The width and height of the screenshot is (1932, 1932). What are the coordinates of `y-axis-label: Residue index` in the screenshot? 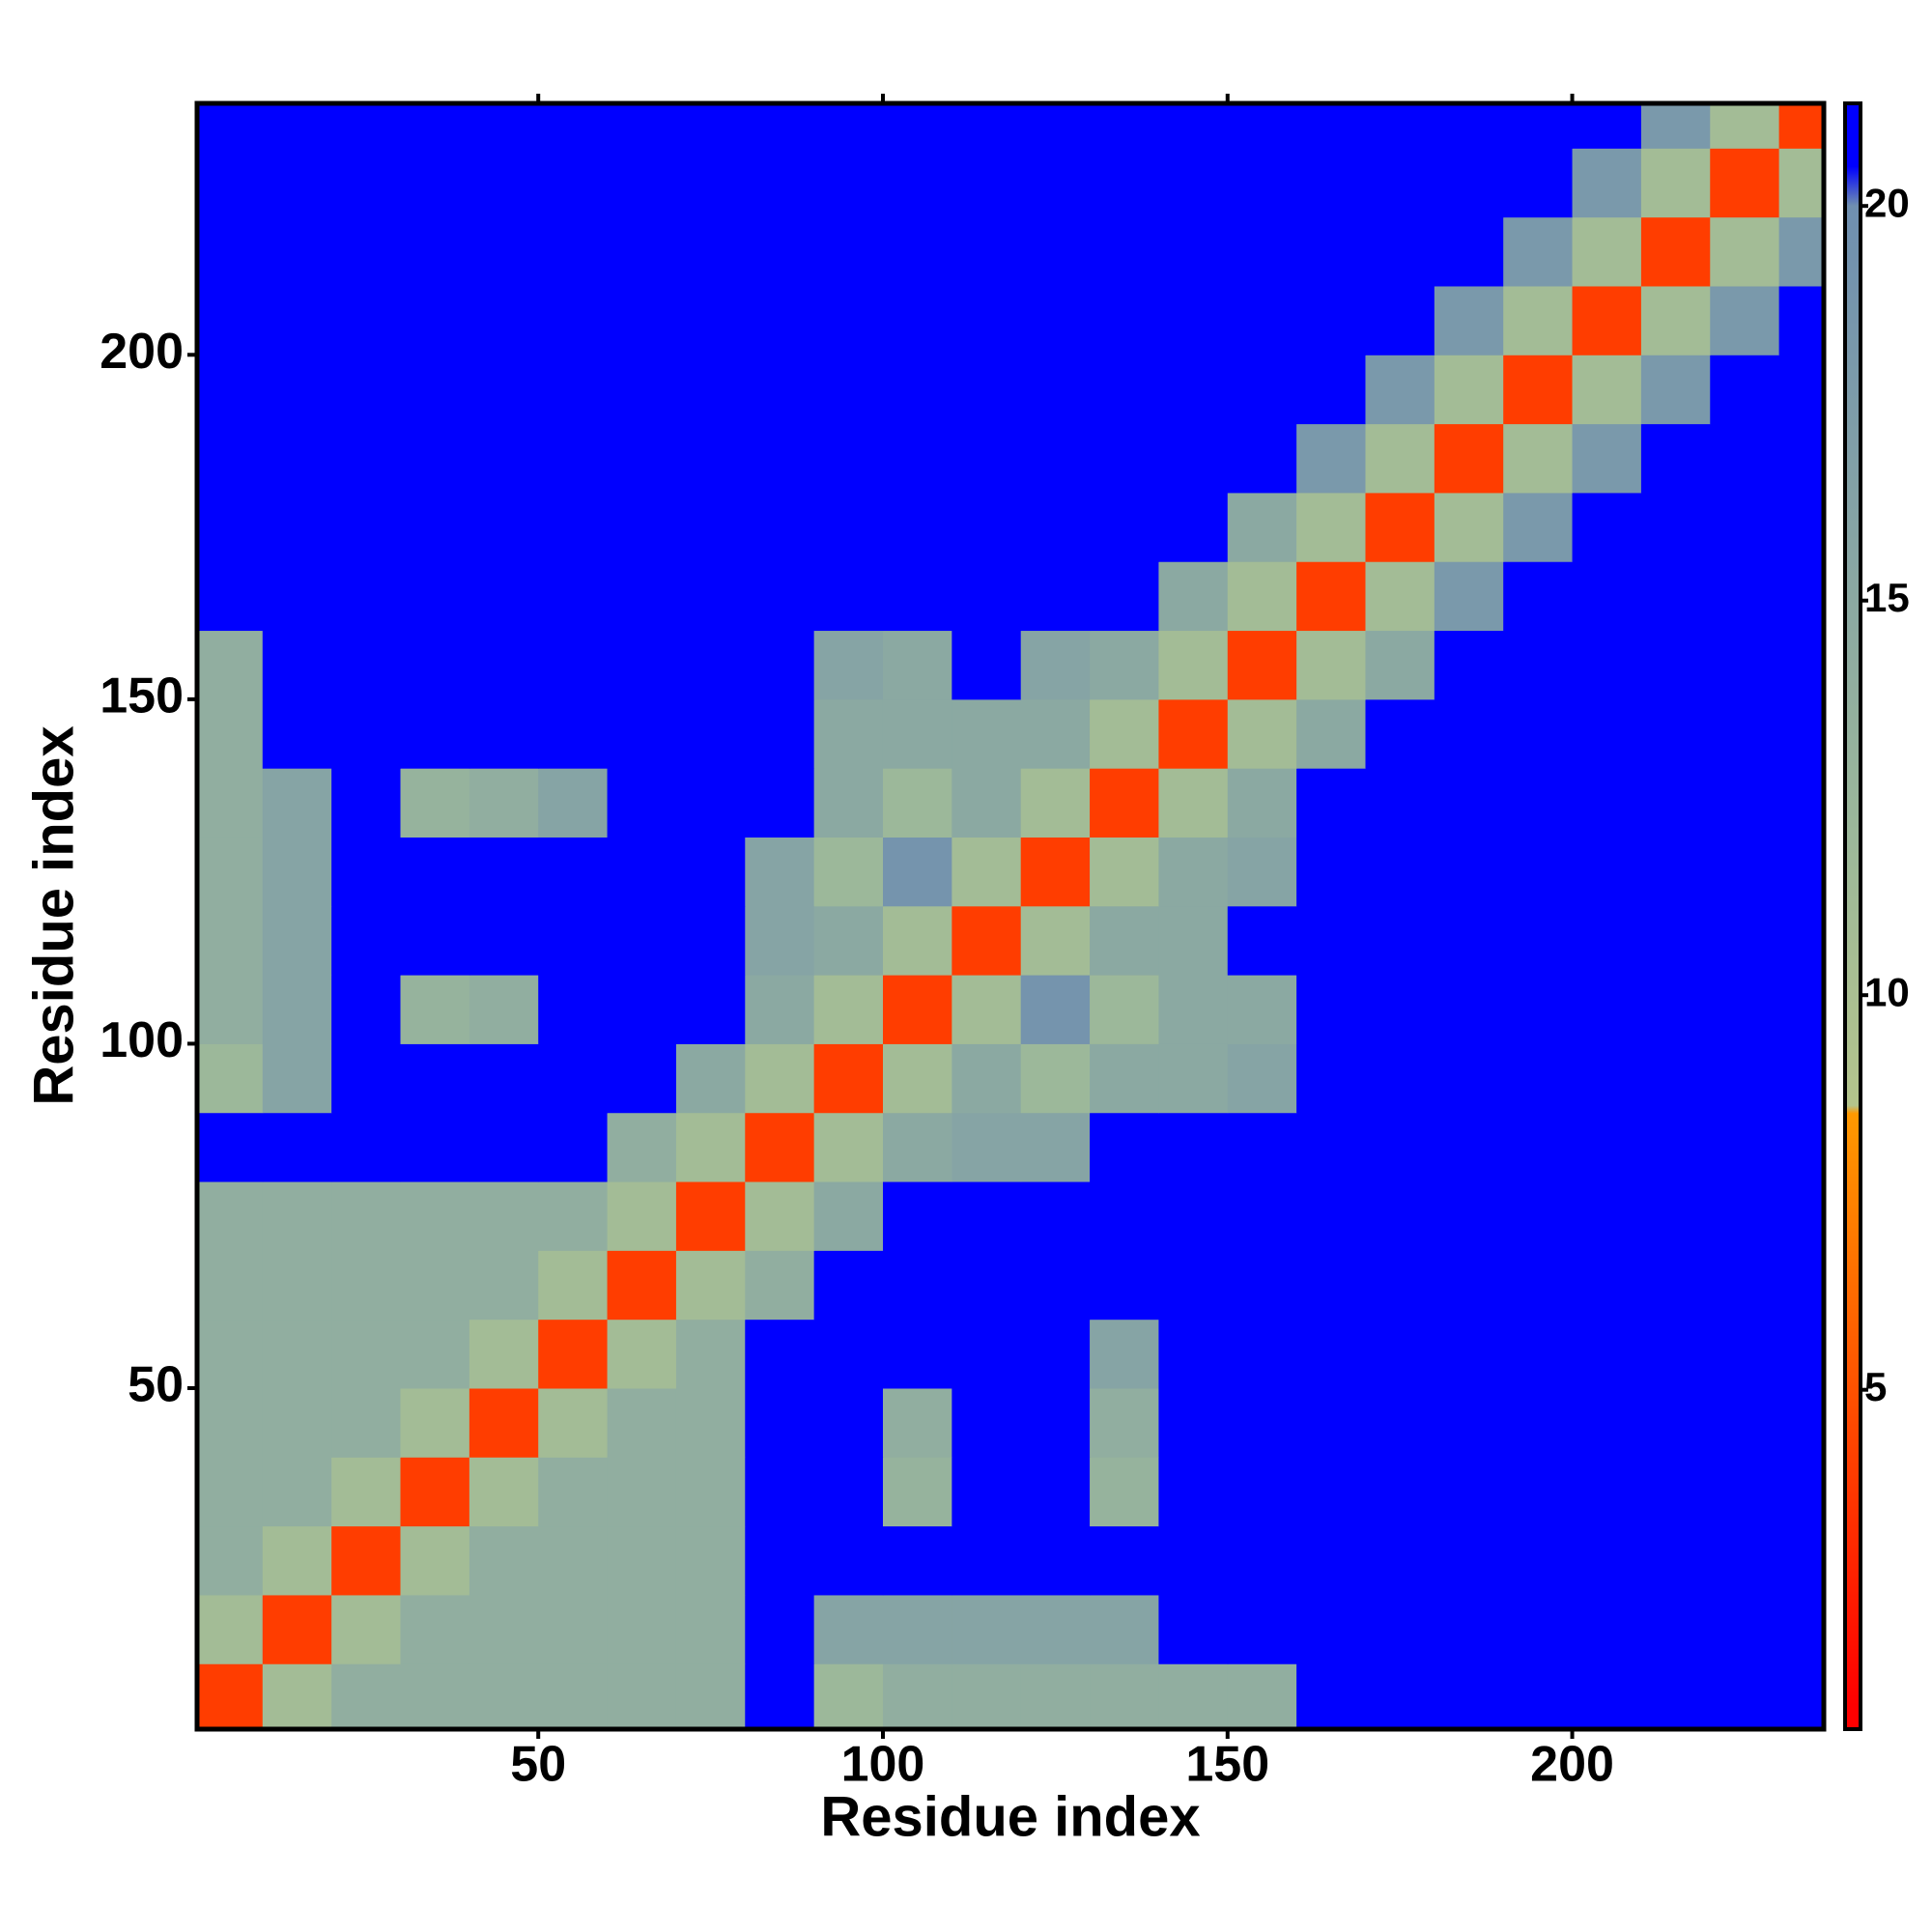 It's located at (53, 915).